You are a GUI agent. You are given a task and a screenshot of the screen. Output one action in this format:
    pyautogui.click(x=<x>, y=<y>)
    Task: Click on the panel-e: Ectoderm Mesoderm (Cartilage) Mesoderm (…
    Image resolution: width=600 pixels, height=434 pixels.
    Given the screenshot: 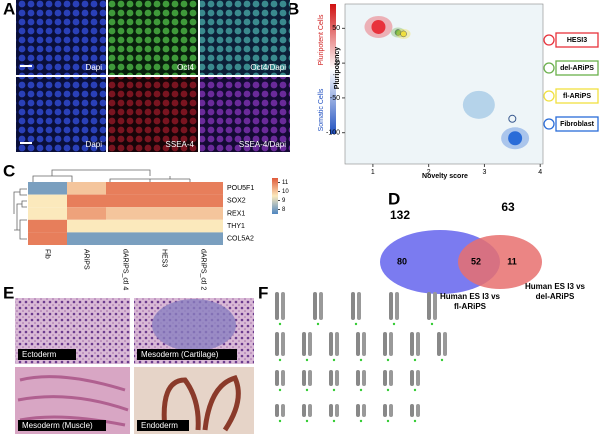 What is the action you would take?
    pyautogui.click(x=134, y=366)
    